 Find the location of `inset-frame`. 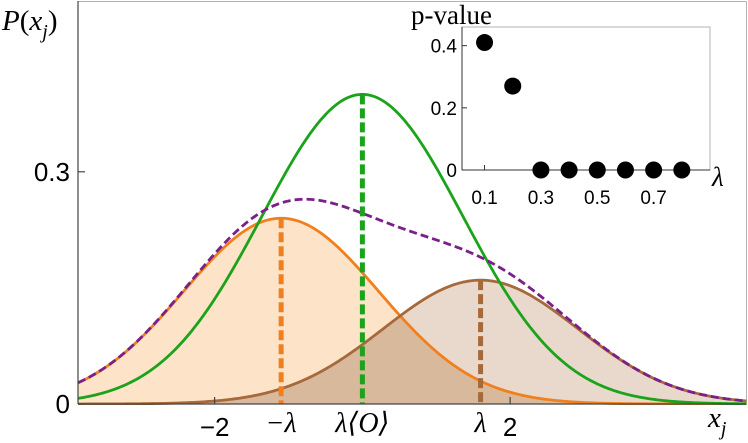

inset-frame is located at coordinates (586, 98).